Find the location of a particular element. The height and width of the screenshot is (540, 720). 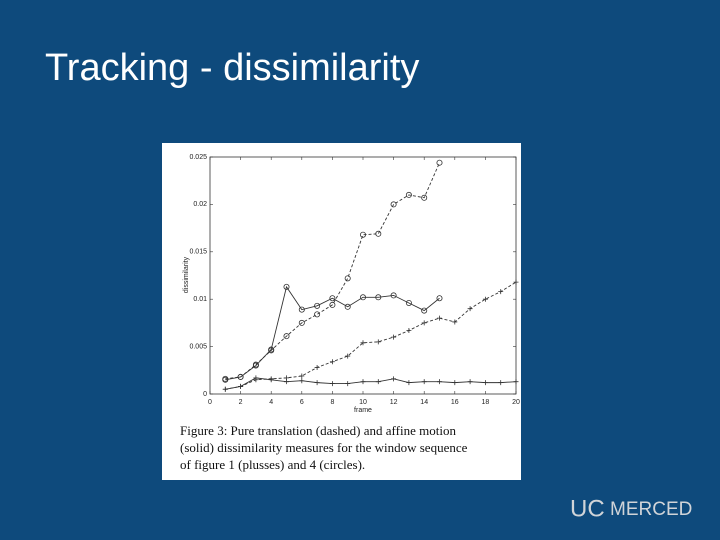

x-axis-label: frame is located at coordinates (363, 410).